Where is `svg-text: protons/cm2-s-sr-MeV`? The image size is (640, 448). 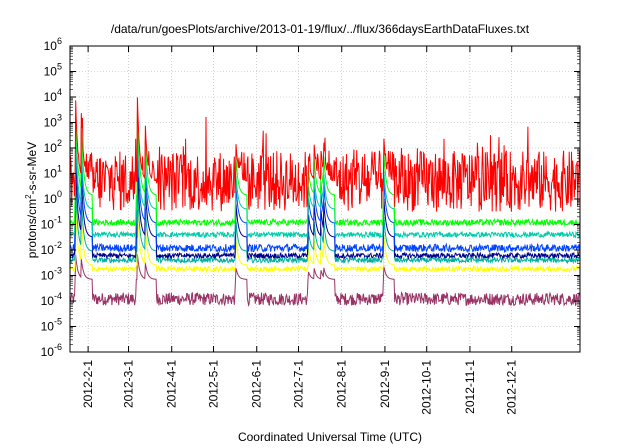
svg-text: protons/cm2-s-sr-MeV is located at coordinates (31, 200).